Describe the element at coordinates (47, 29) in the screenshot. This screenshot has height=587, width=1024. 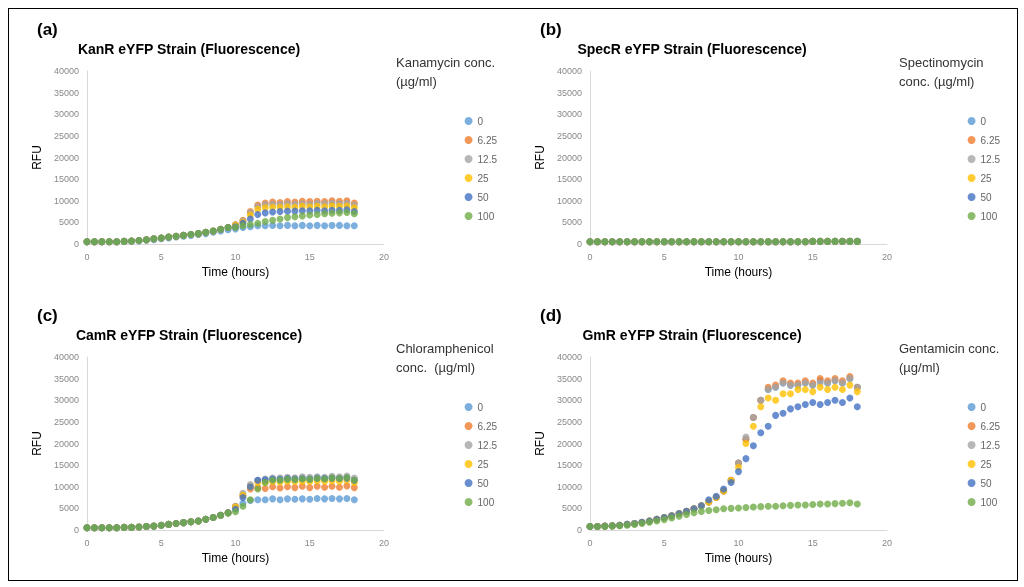
I see `text: (a)` at that location.